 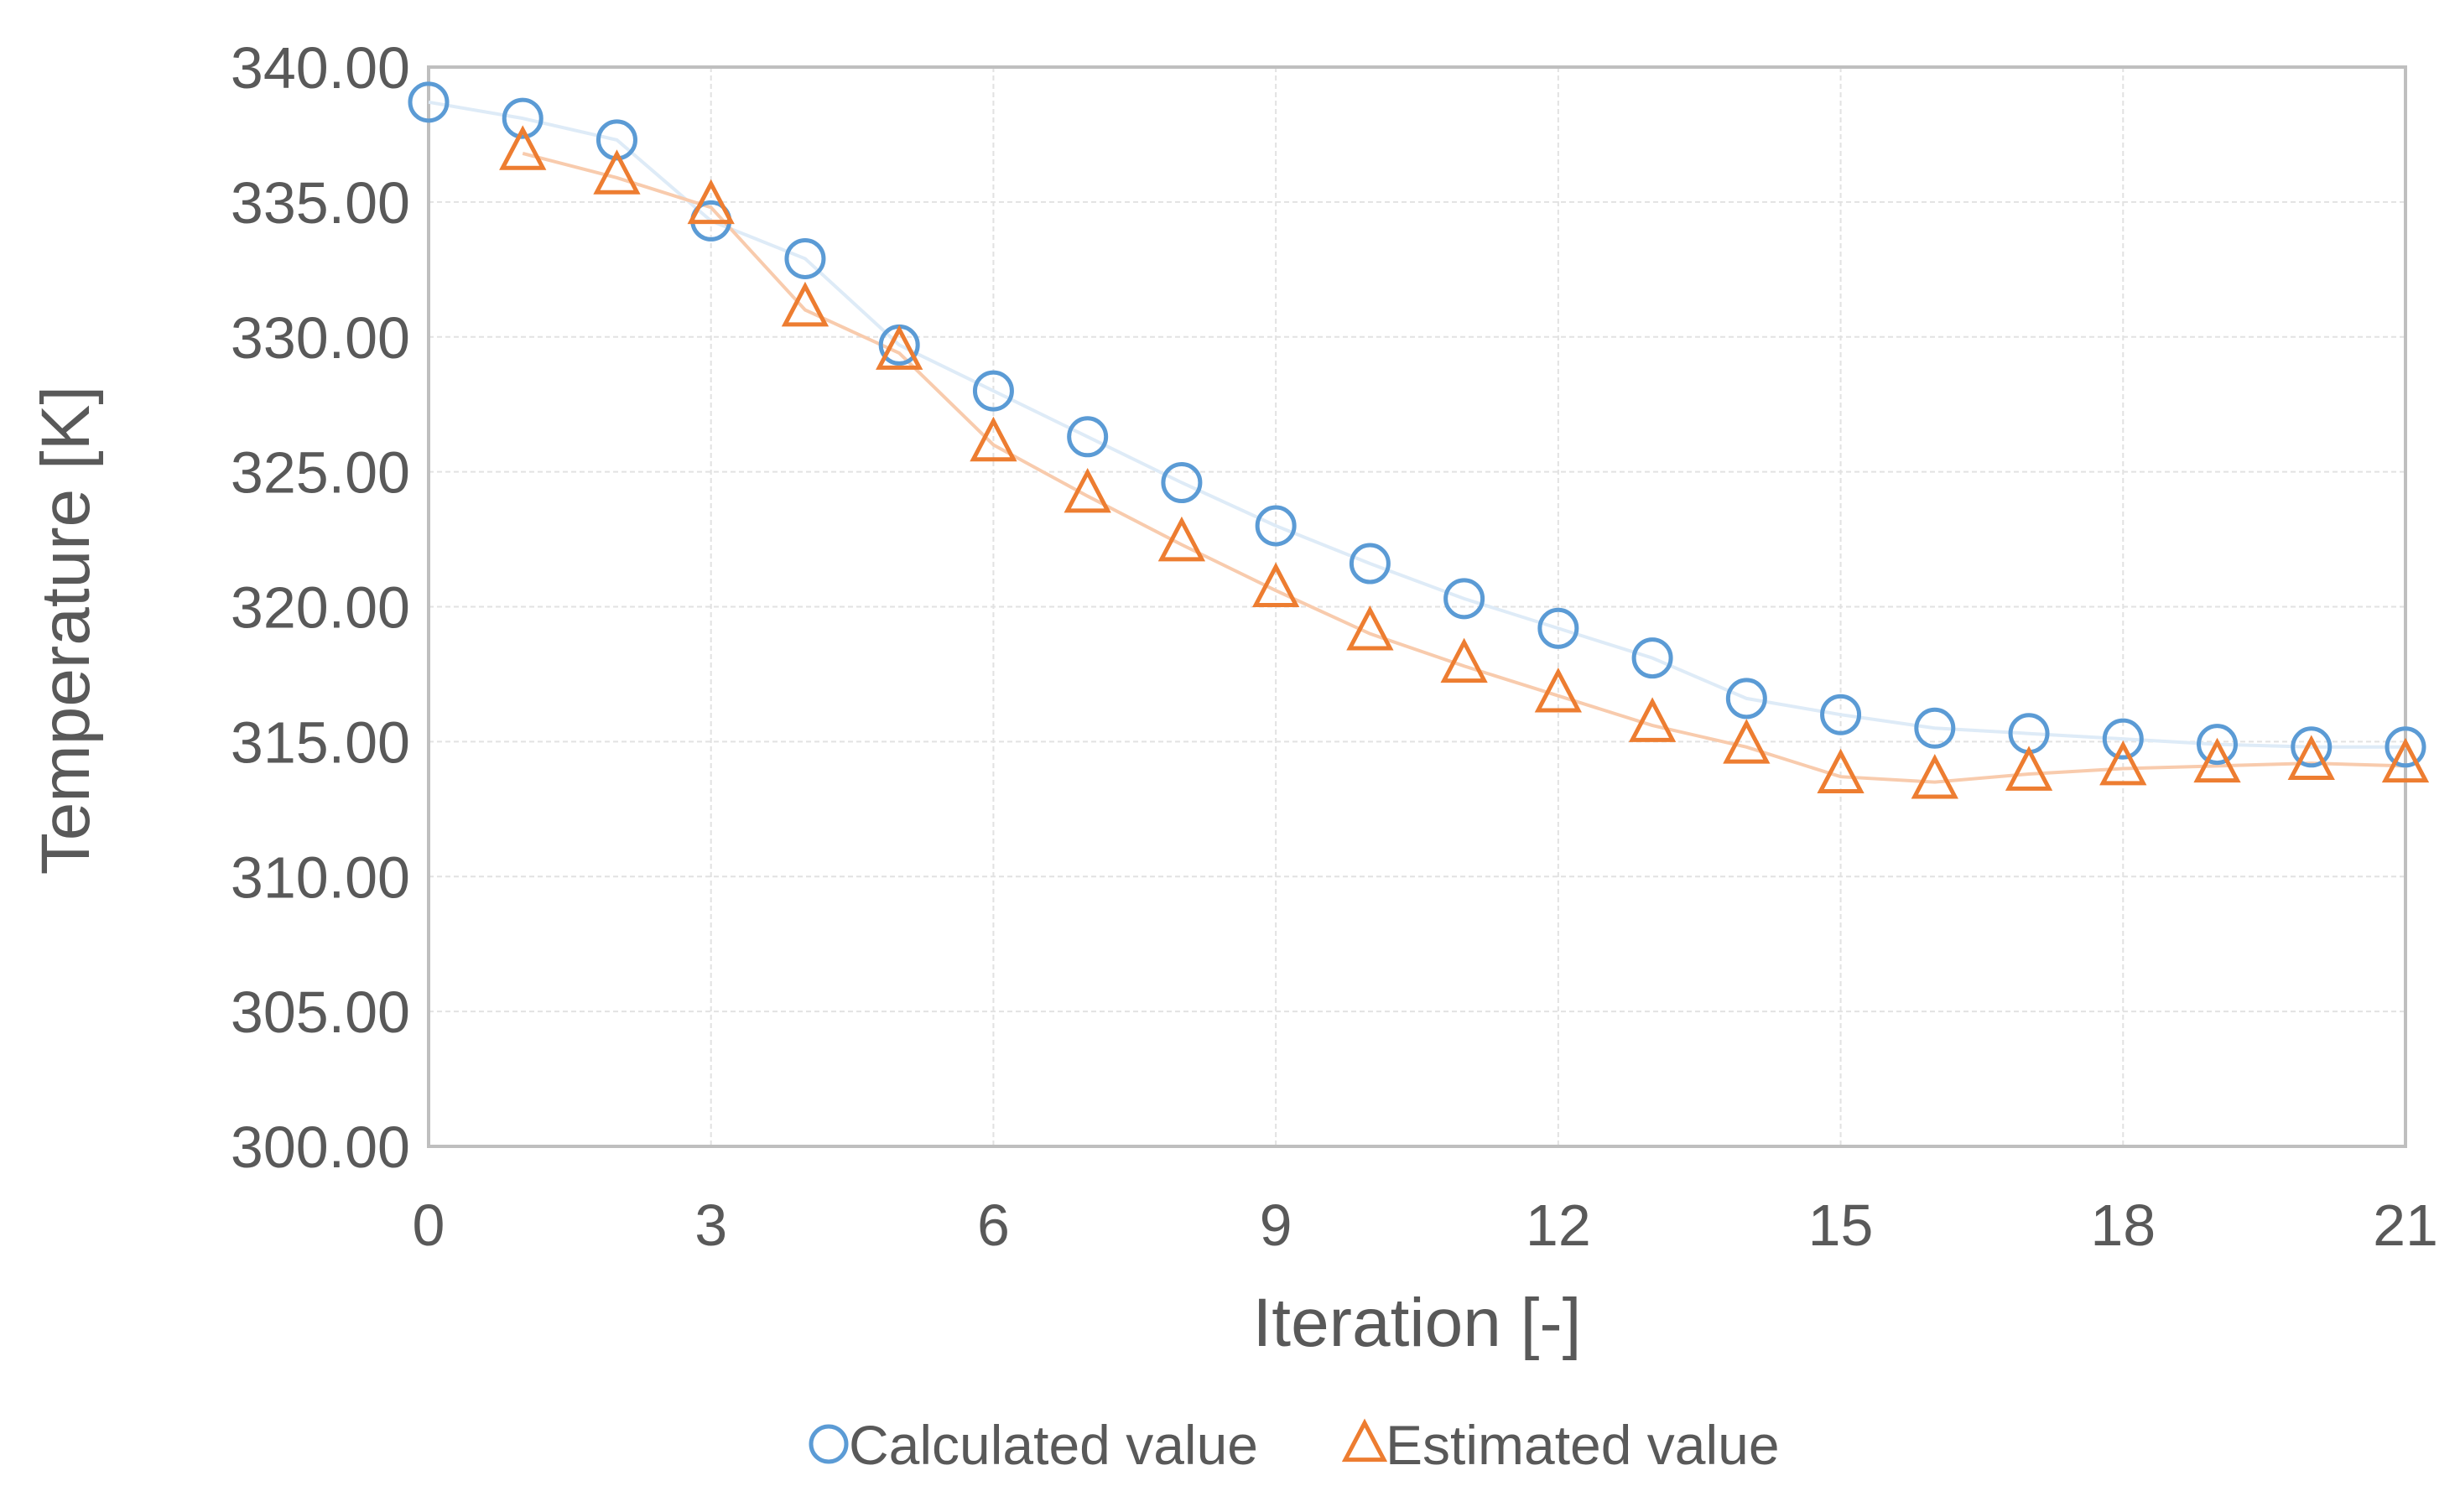 I want to click on legend: Calculated value Estimated value, so click(x=1295, y=1445).